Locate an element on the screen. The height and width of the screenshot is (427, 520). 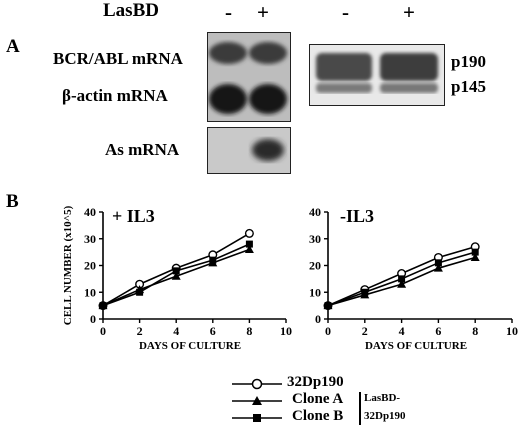
treatment-label: LasBD is located at coordinates (131, 10).